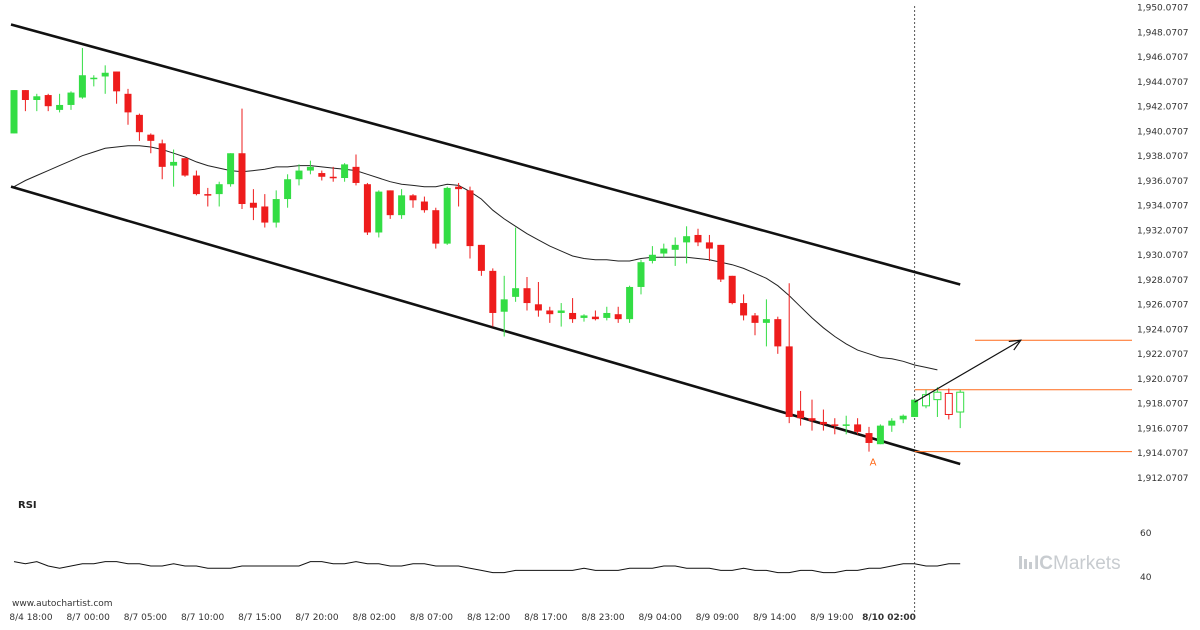 Image resolution: width=1200 pixels, height=630 pixels. What do you see at coordinates (1015, 345) in the screenshot?
I see `forecast-arrowhead` at bounding box center [1015, 345].